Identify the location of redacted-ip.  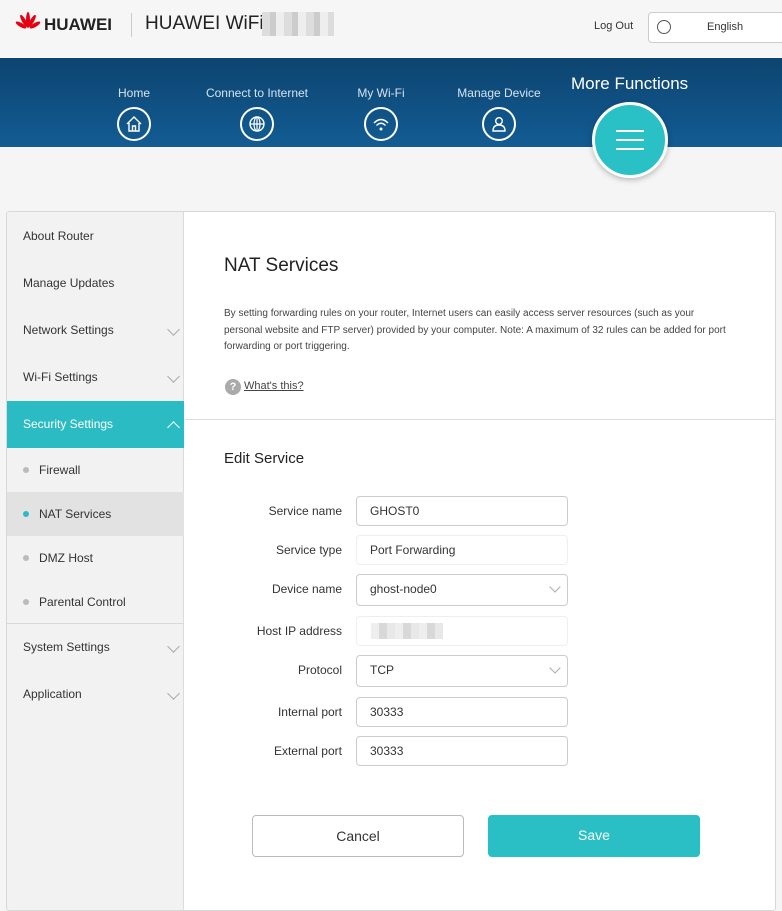
(407, 631).